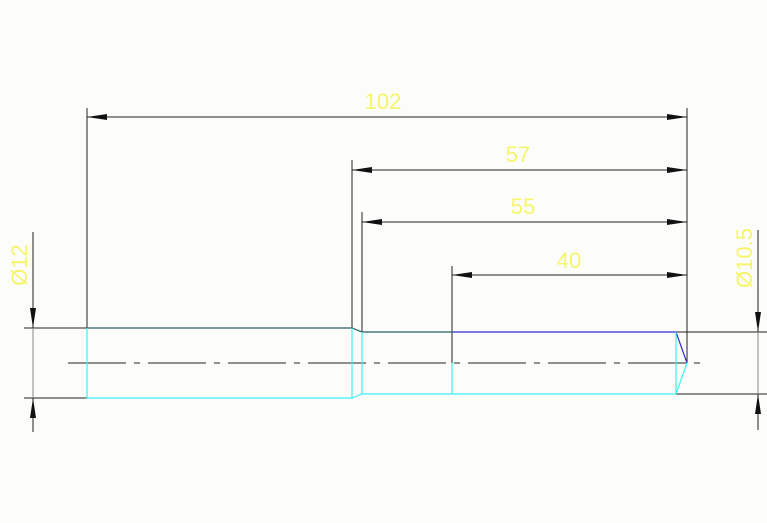 The width and height of the screenshot is (767, 523). I want to click on dimension-text-d105: Ø10.5, so click(744, 258).